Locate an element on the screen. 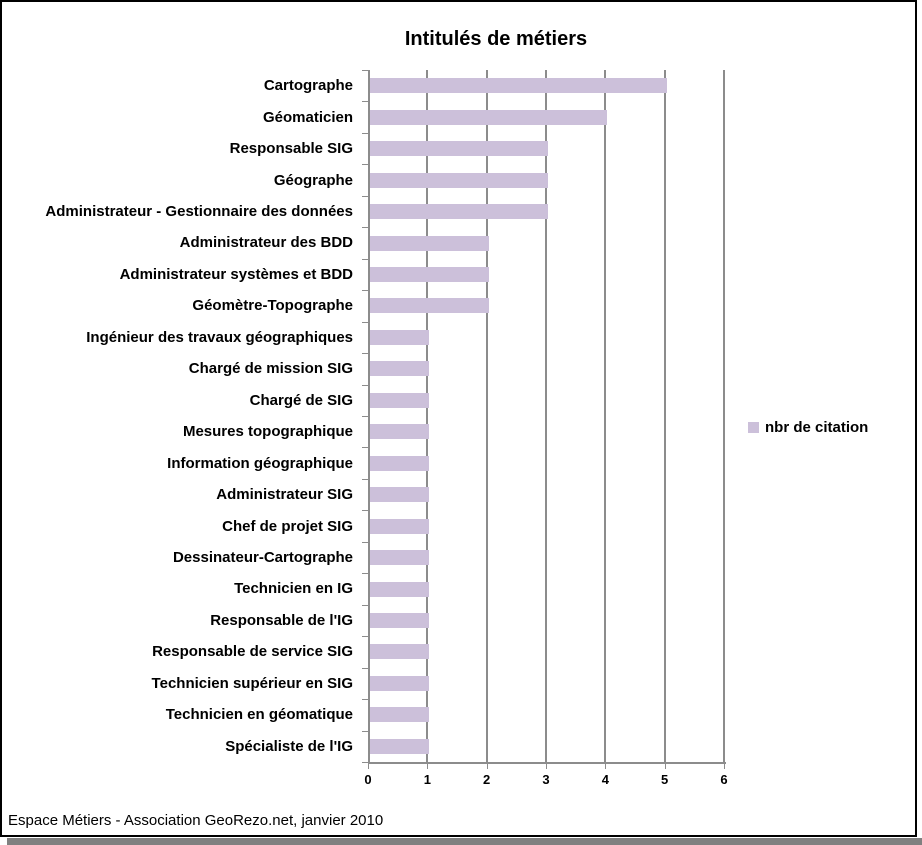 The height and width of the screenshot is (845, 922). category-label: Cartographe is located at coordinates (308, 86).